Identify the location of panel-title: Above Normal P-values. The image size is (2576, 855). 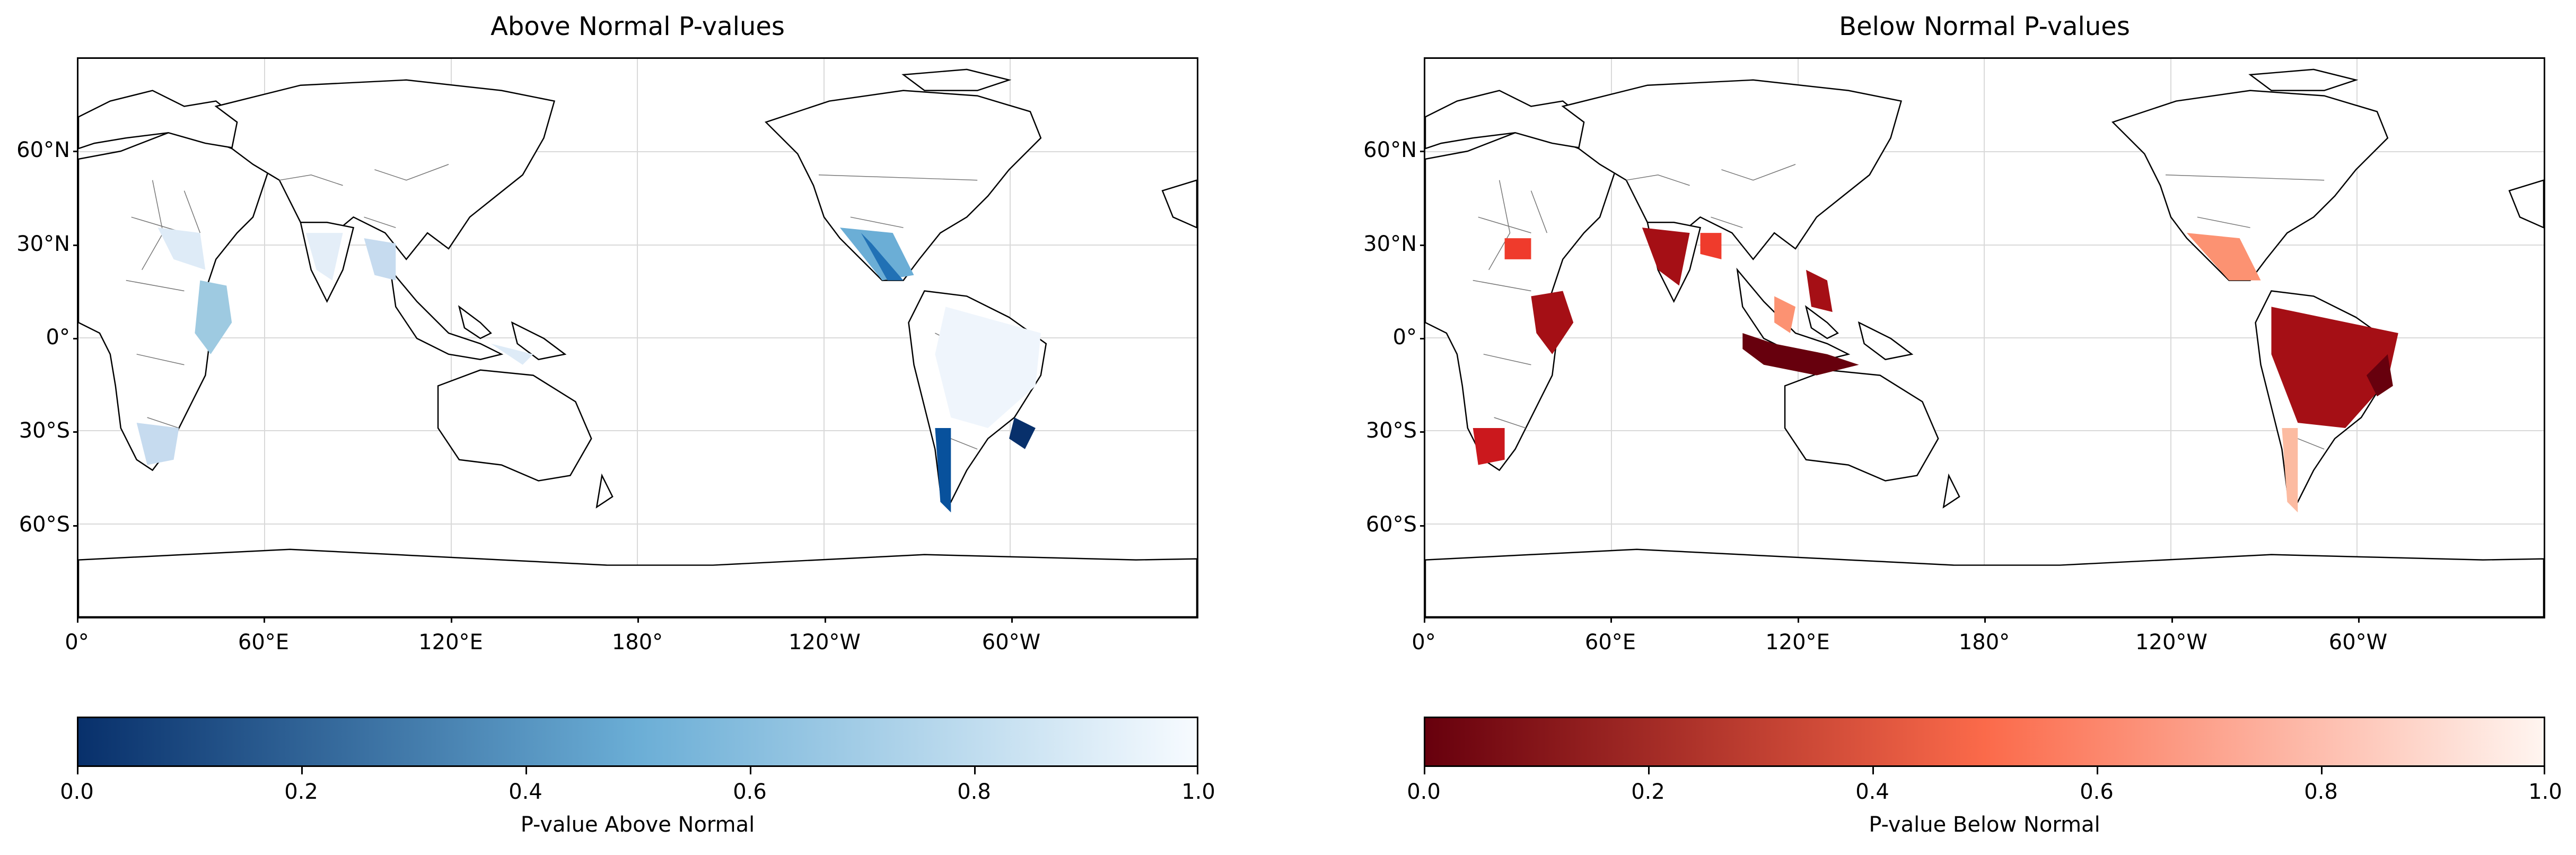
(637, 26).